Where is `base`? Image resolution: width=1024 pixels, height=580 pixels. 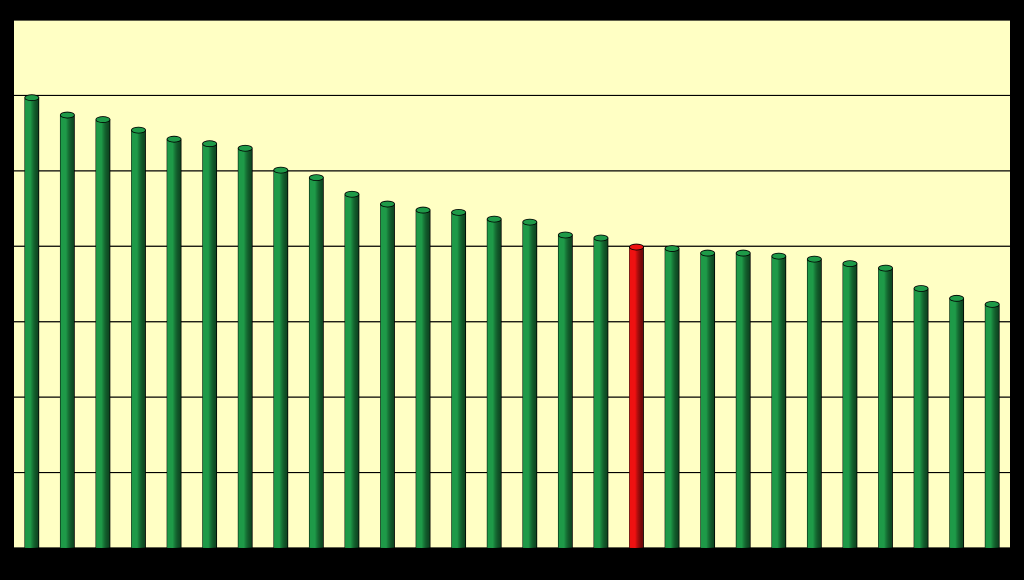 base is located at coordinates (512, 550).